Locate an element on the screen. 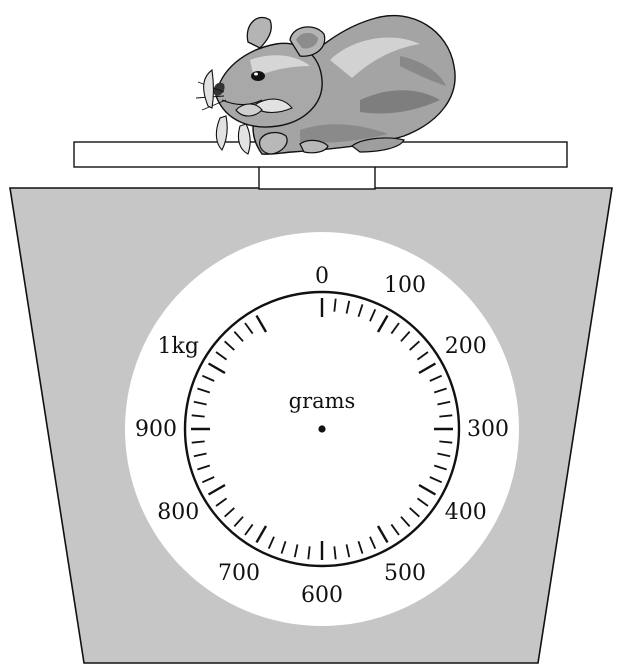 This screenshot has height=668, width=621. dial-label-800: 800 is located at coordinates (178, 512).